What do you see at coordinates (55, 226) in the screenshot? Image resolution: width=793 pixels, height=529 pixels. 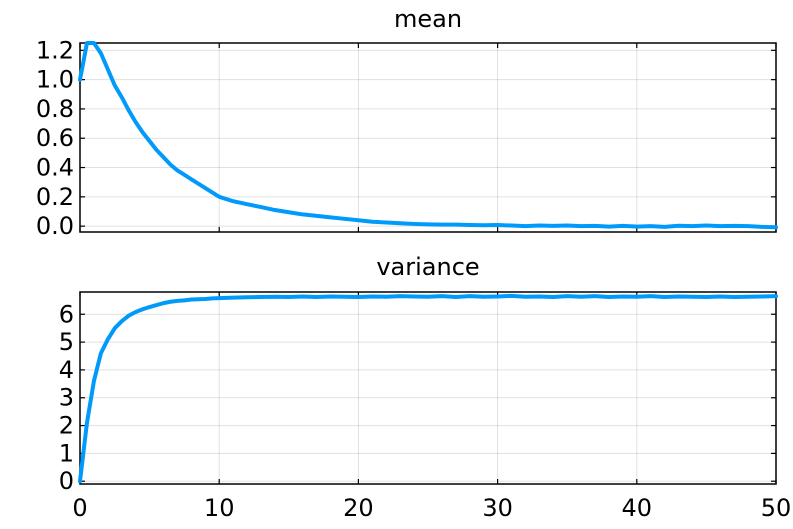 I see `mean-y-tick-label: 0.0` at bounding box center [55, 226].